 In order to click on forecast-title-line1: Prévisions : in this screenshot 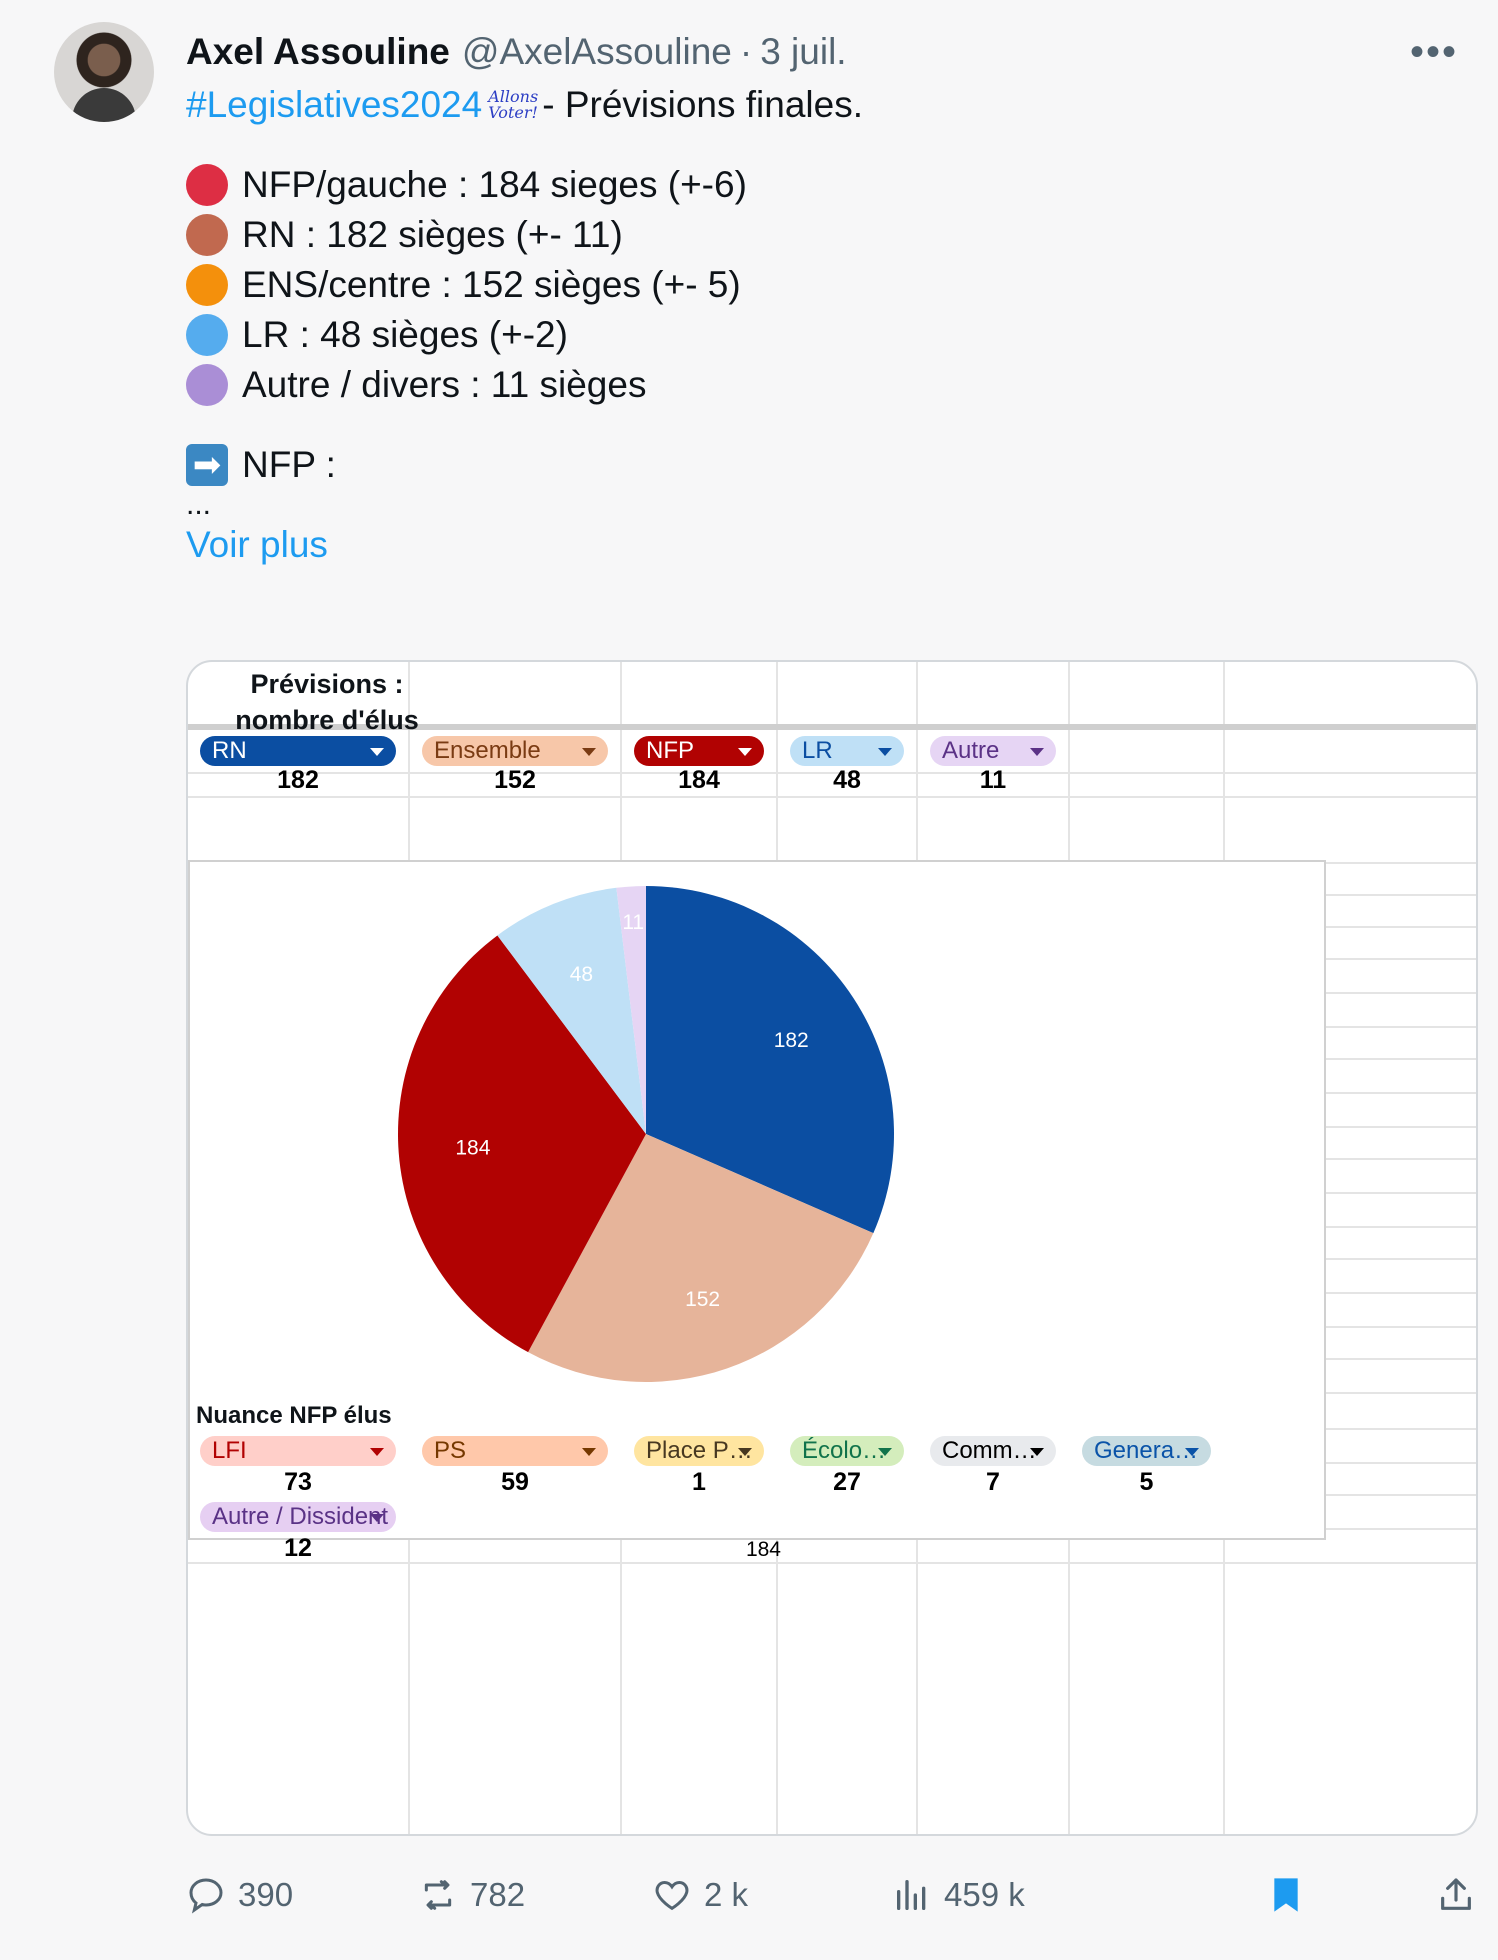, I will do `click(327, 684)`.